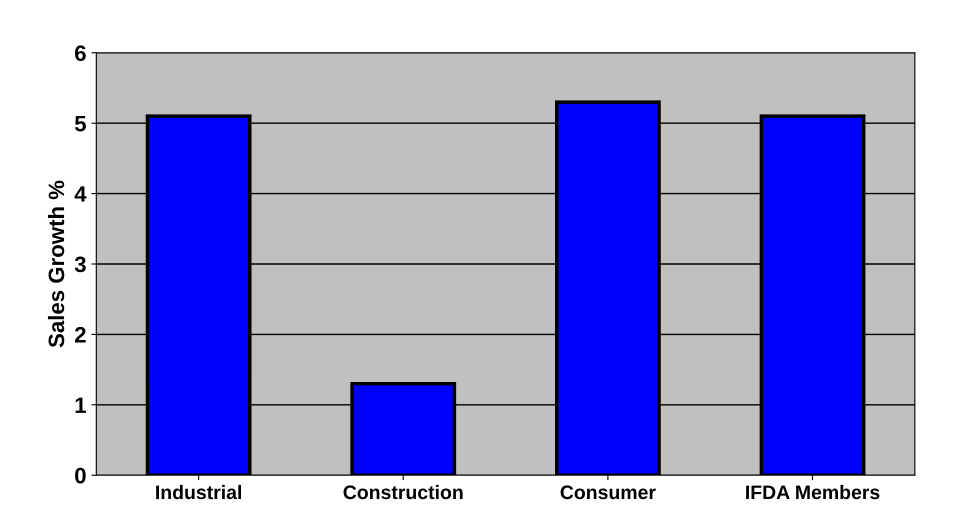 Image resolution: width=963 pixels, height=528 pixels. Describe the element at coordinates (80, 194) in the screenshot. I see `y-tick-label: 4` at that location.